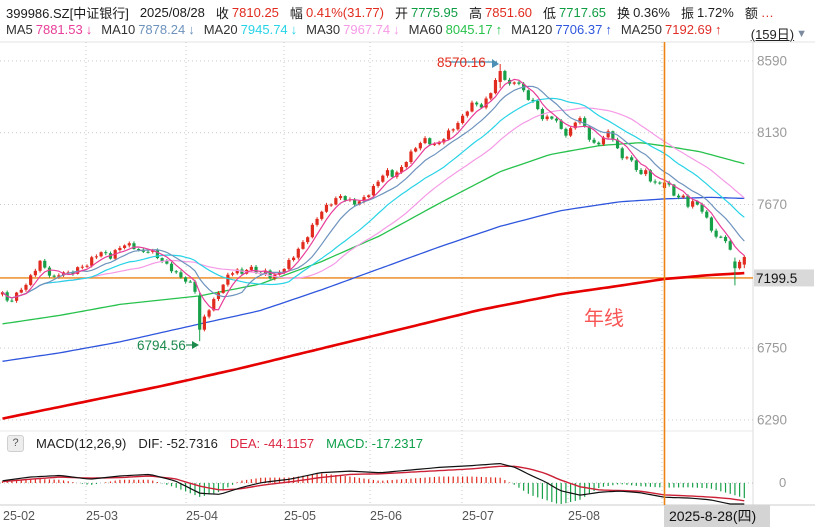 This screenshot has width=815, height=527. I want to click on ma250-item: MA250 7192.69 ↑, so click(671, 29).